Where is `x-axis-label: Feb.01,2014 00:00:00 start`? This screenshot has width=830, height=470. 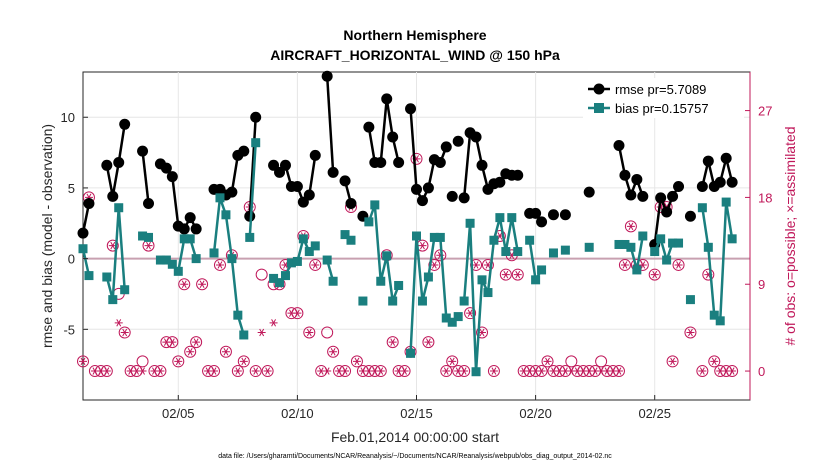 x-axis-label: Feb.01,2014 00:00:00 start is located at coordinates (415, 437).